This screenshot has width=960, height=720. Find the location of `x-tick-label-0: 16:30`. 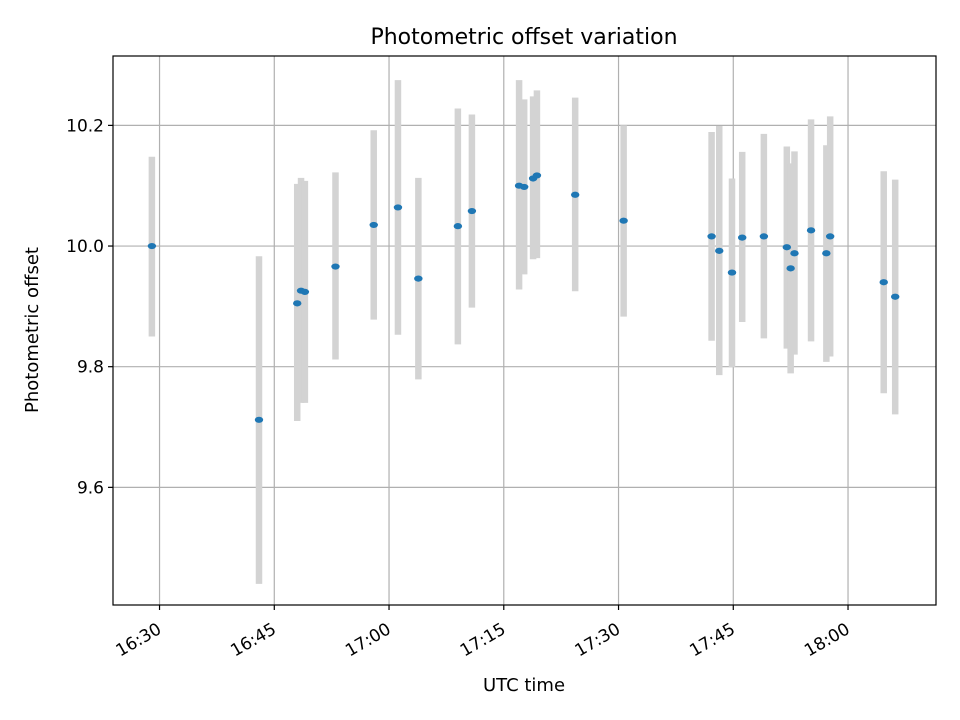

x-tick-label-0: 16:30 is located at coordinates (139, 640).